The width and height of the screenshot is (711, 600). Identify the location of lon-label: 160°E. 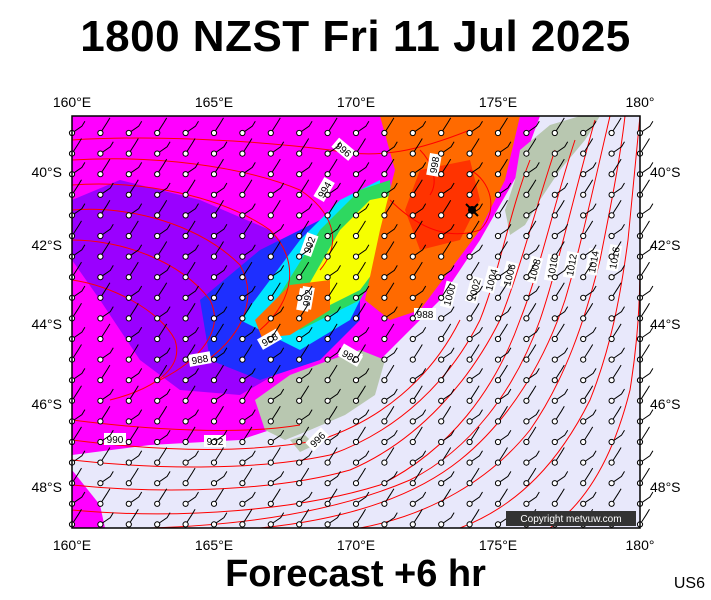
(72, 102).